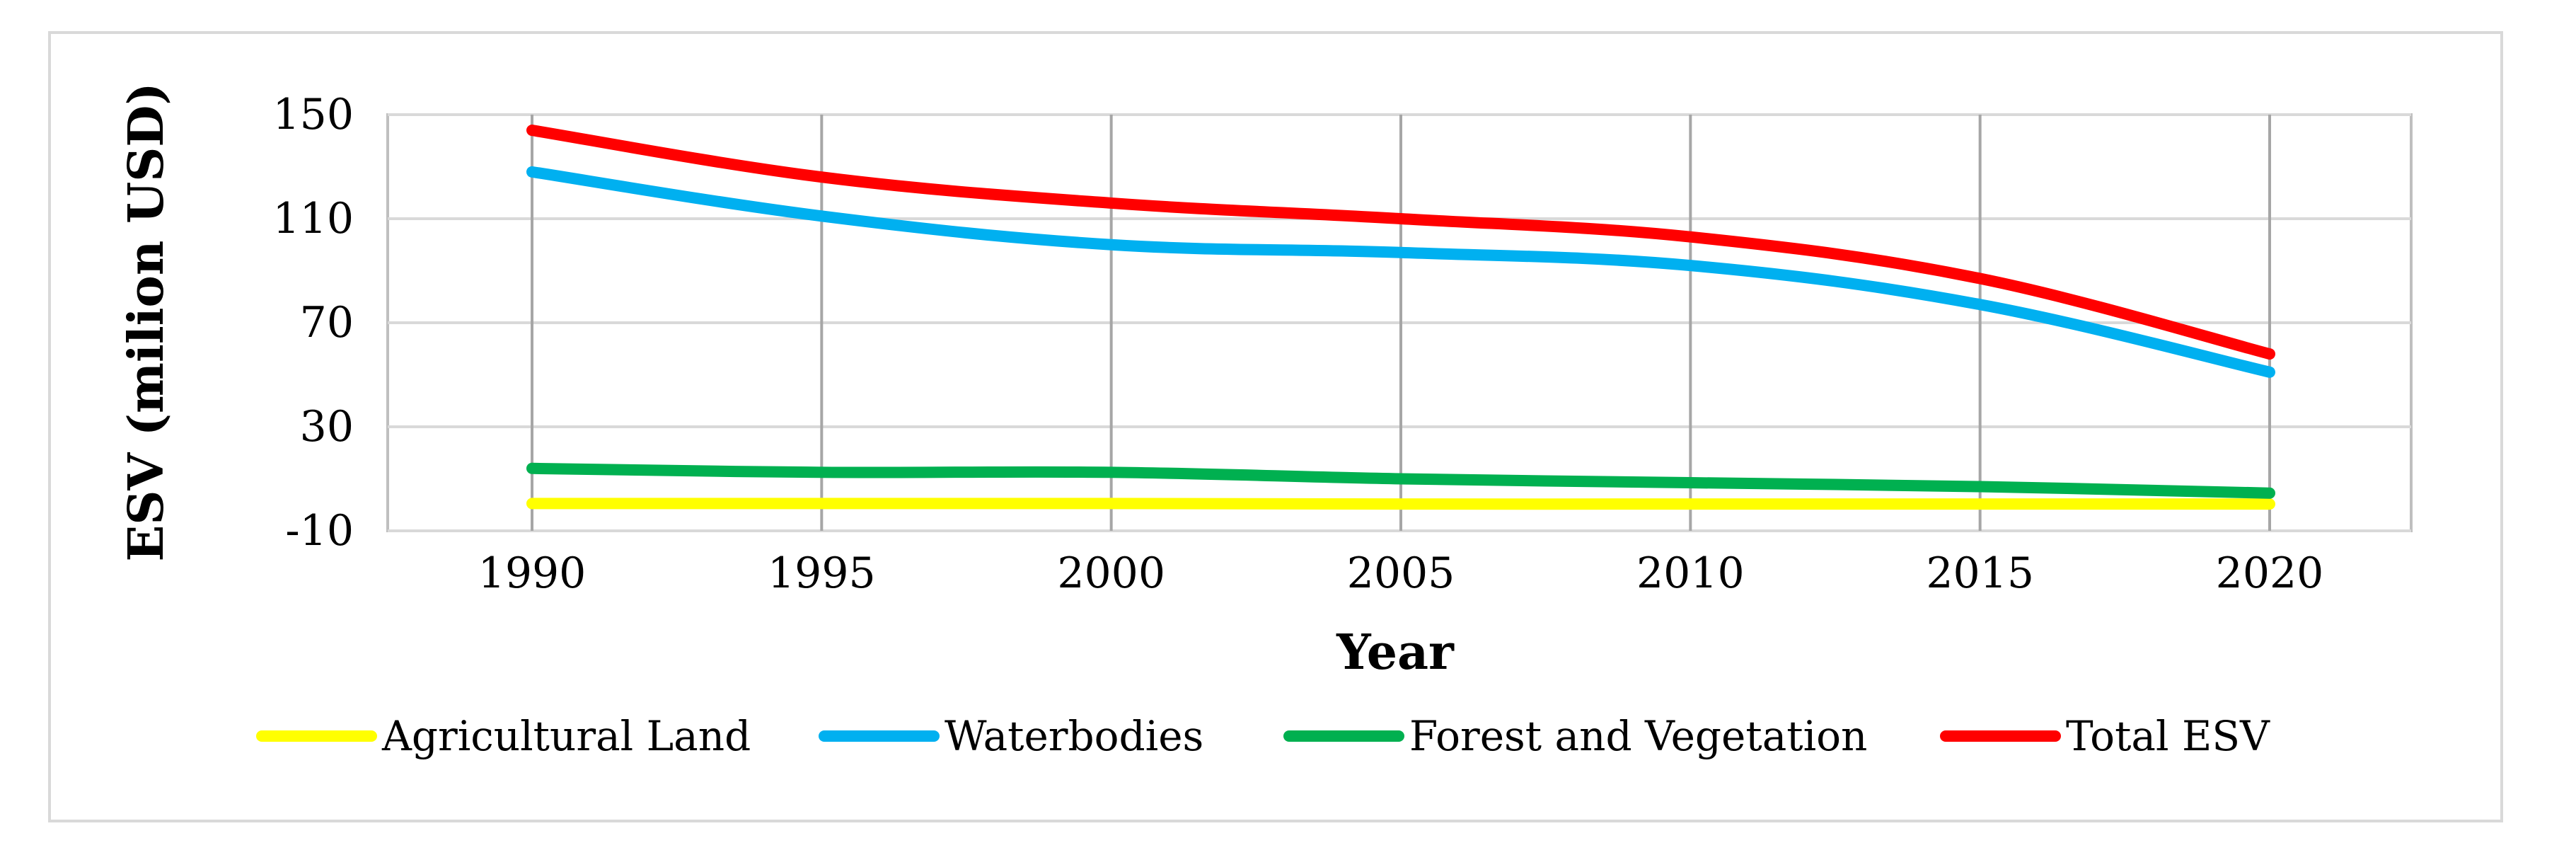  I want to click on legend-label: Waterbodies, so click(1074, 736).